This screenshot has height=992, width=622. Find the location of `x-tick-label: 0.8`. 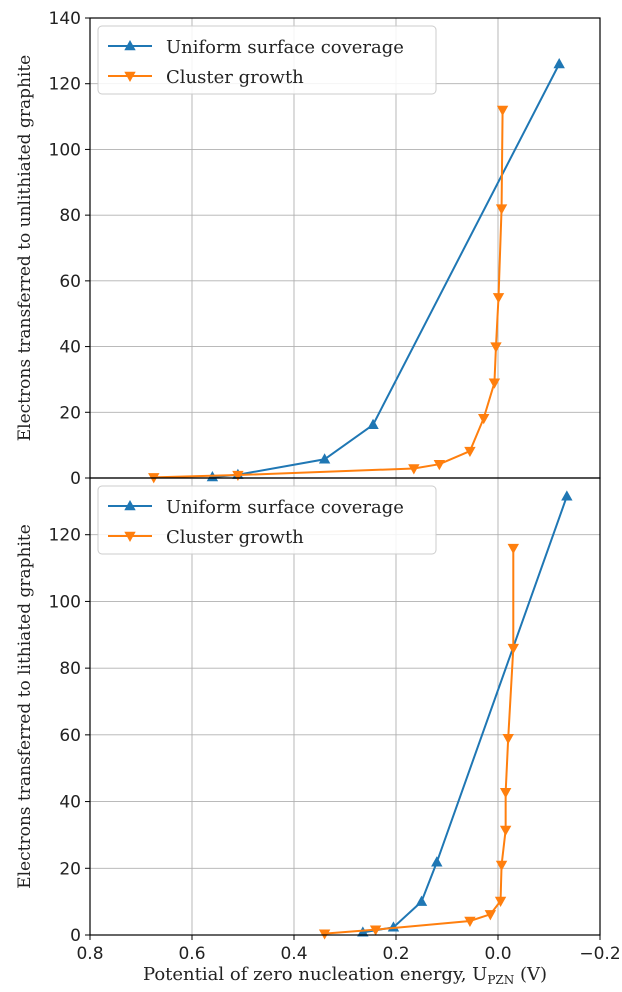

x-tick-label: 0.8 is located at coordinates (89, 954).